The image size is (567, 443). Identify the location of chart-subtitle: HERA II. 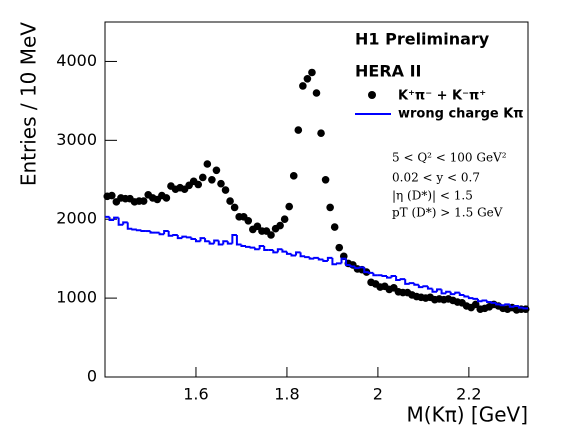
(388, 71).